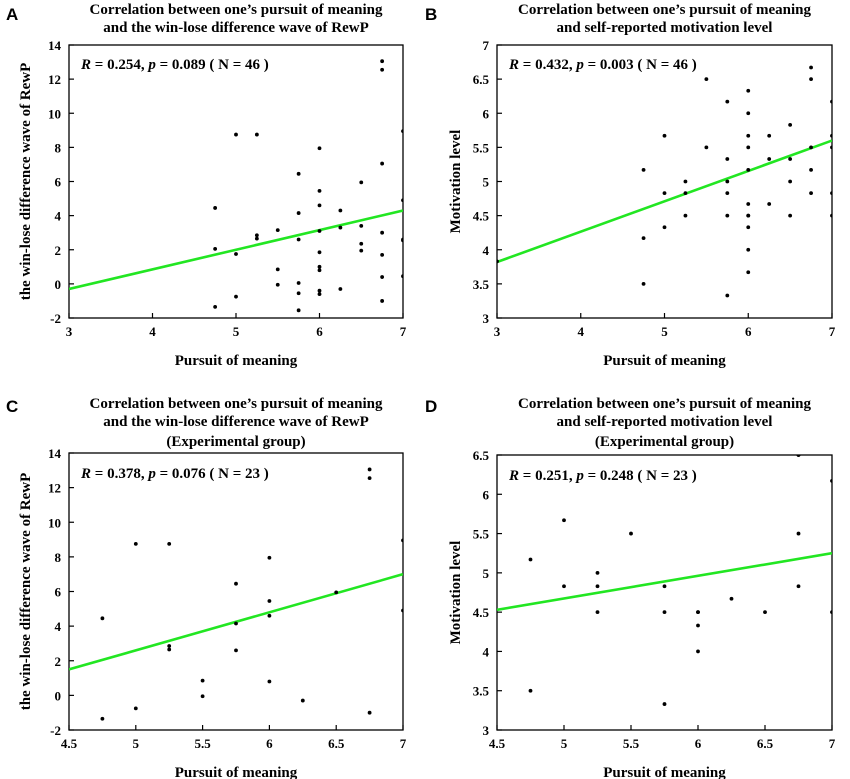  Describe the element at coordinates (631, 743) in the screenshot. I see `x-tick-label: 5.5` at that location.